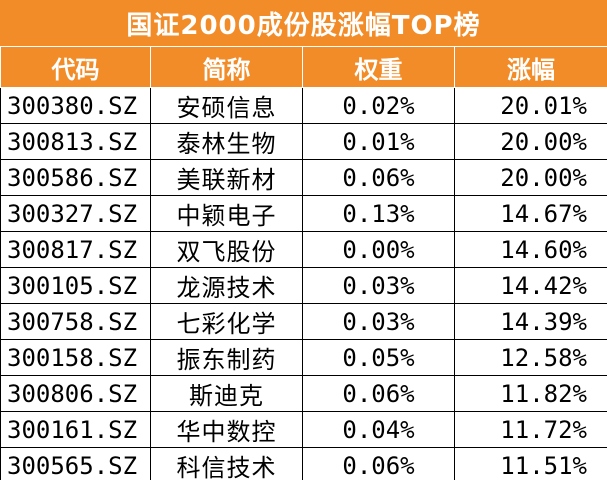 This screenshot has height=480, width=607. I want to click on cell-change: 14.39%, so click(530, 321).